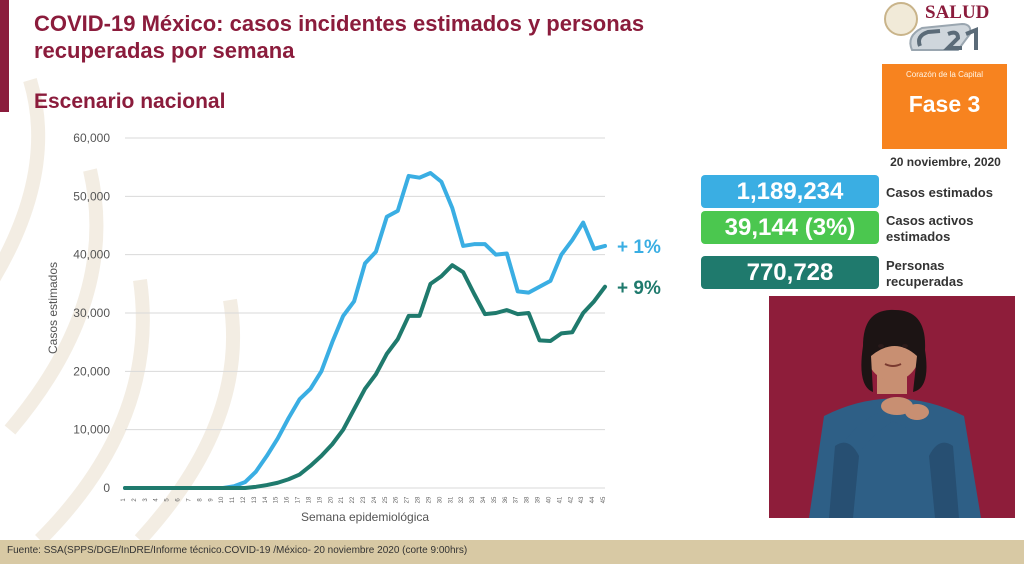 This screenshot has width=1024, height=564. Describe the element at coordinates (918, 236) in the screenshot. I see `stat-label-line: estimados` at that location.